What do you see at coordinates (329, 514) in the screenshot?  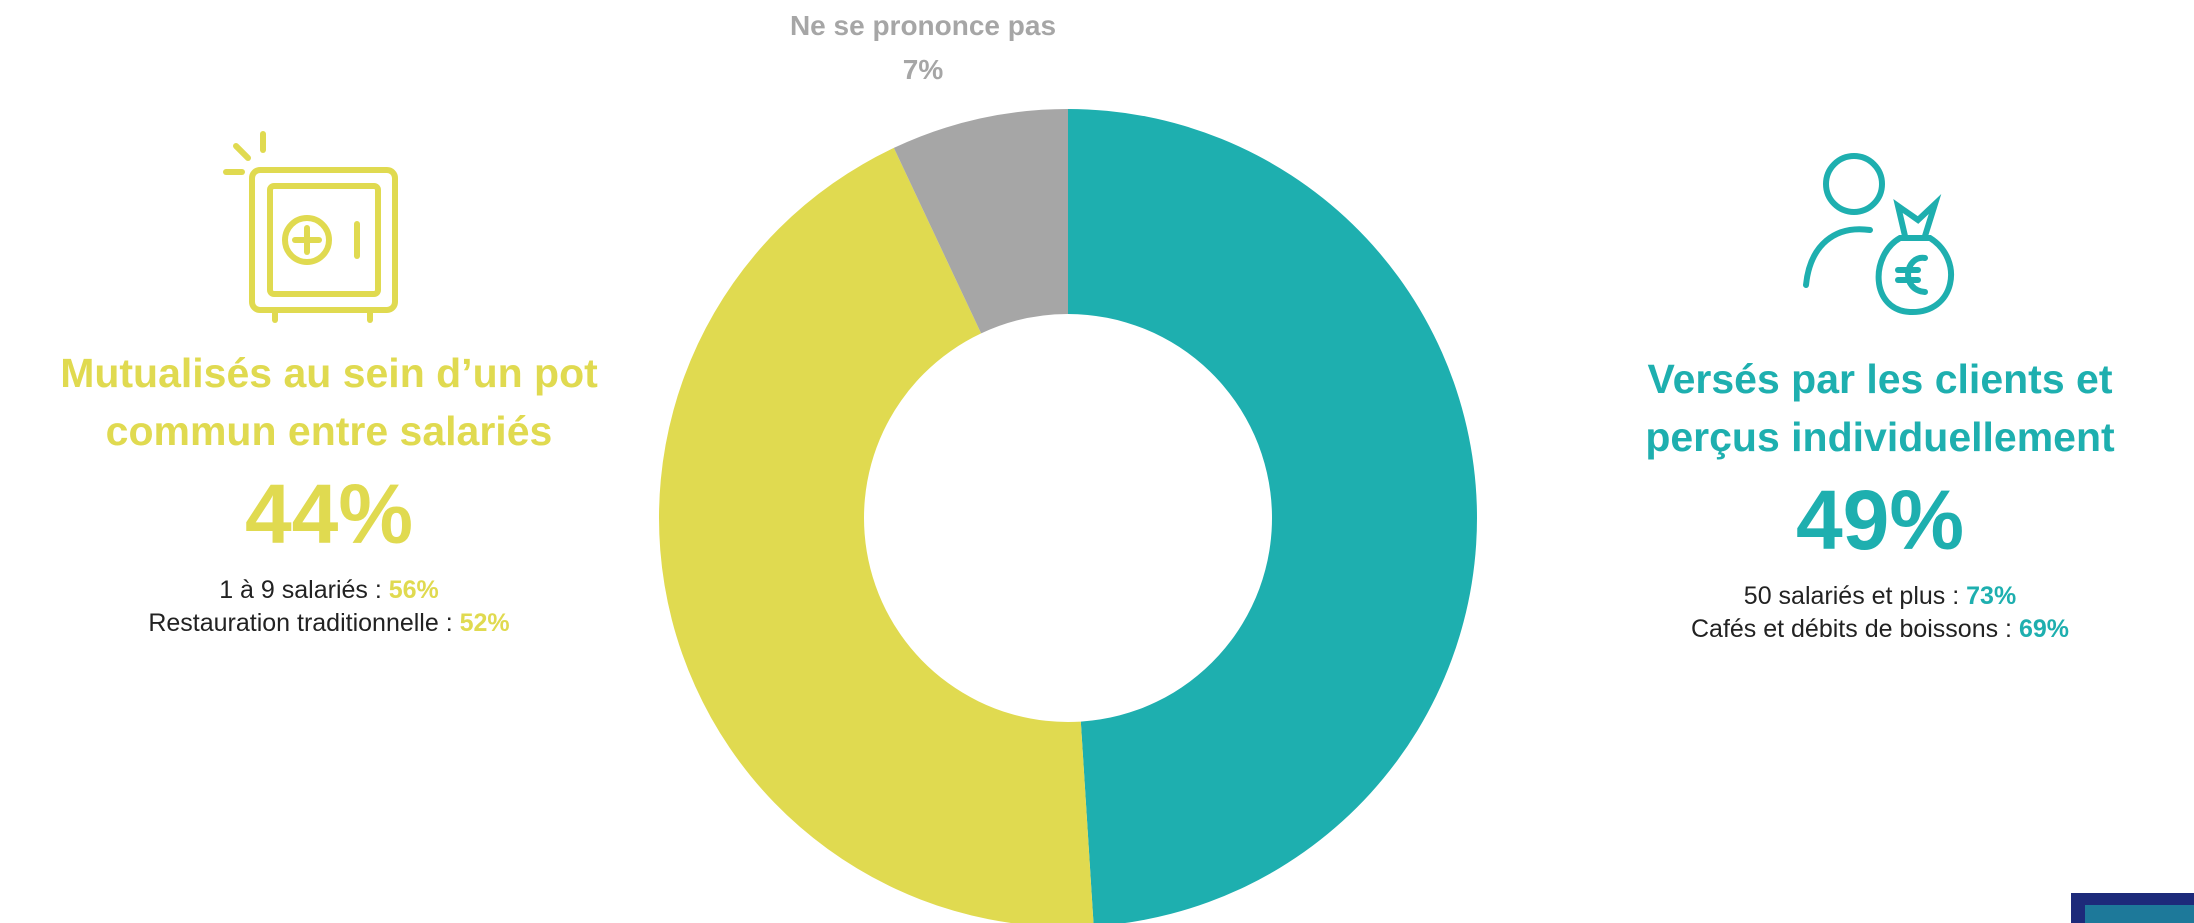 I see `percent-label: 44%` at bounding box center [329, 514].